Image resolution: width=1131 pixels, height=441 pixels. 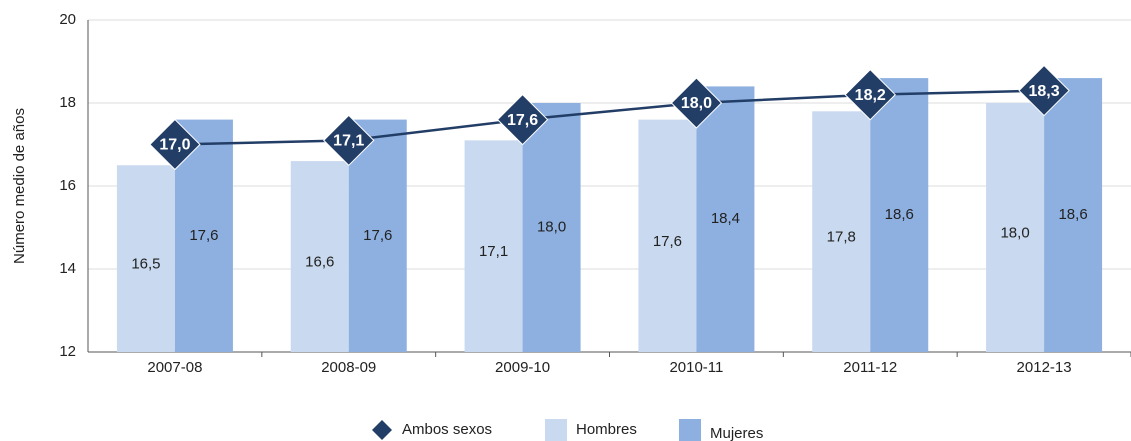 What do you see at coordinates (67, 102) in the screenshot?
I see `y-tick-label: 18` at bounding box center [67, 102].